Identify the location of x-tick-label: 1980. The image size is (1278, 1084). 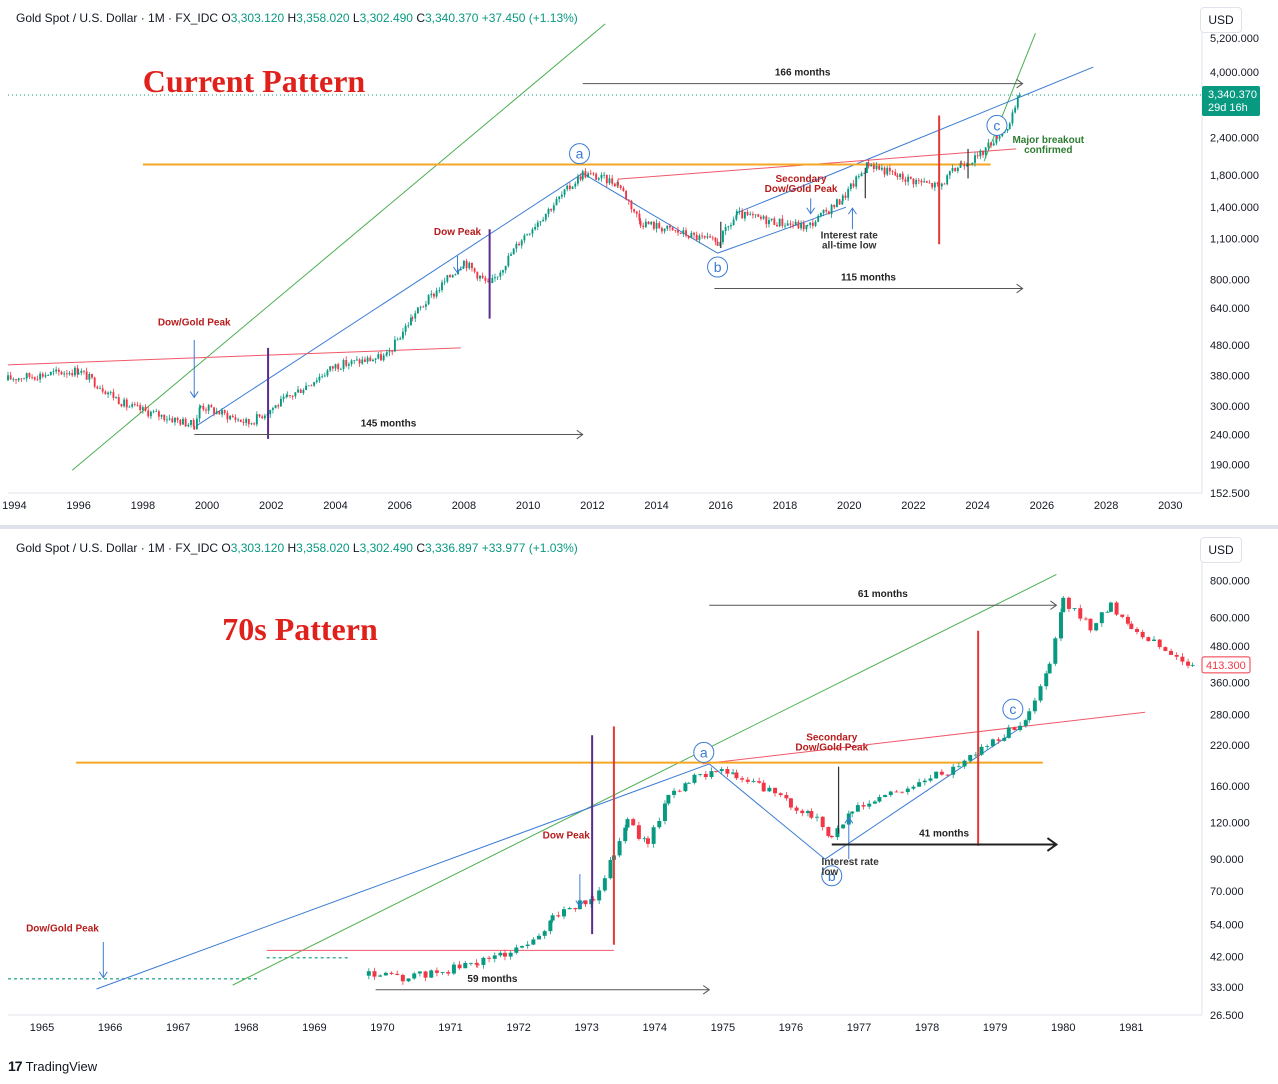
(1063, 1028).